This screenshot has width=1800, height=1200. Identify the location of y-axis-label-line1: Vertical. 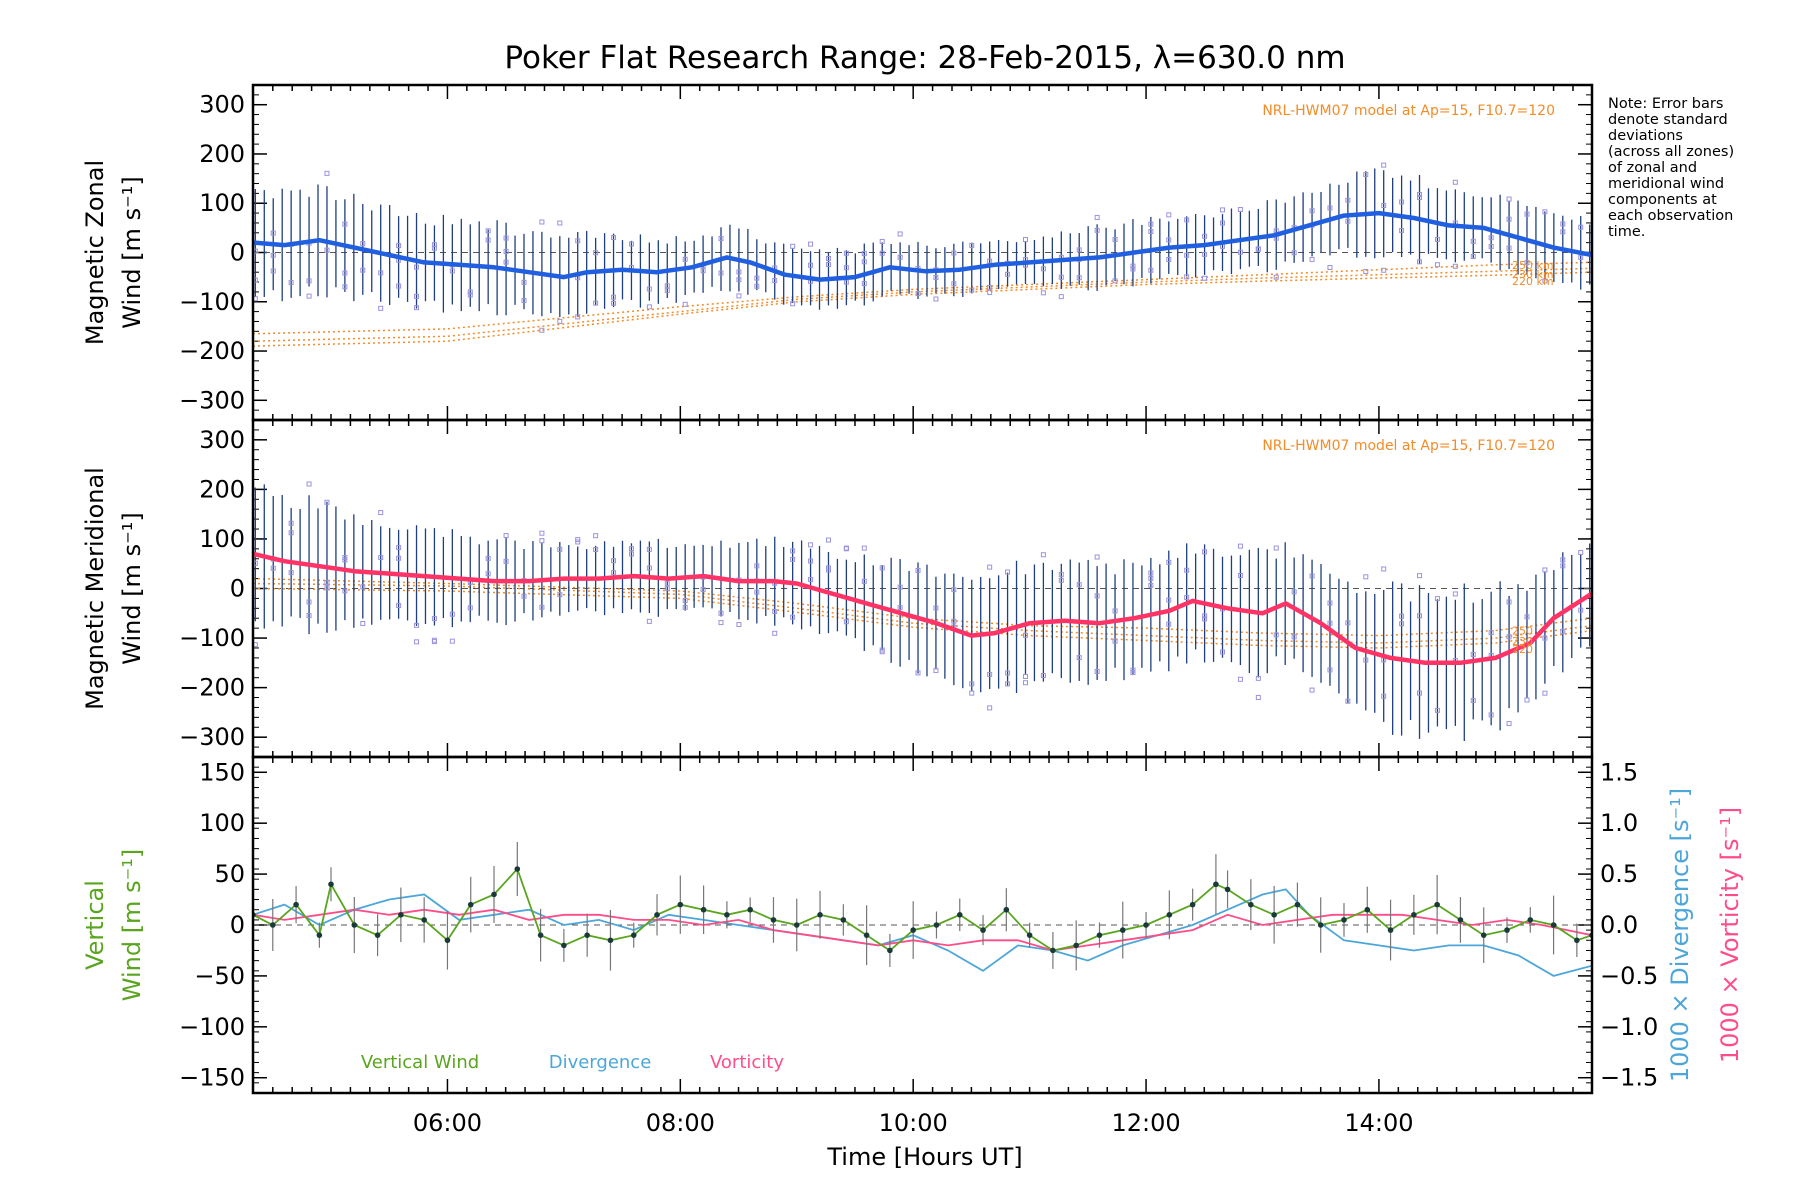
(95, 925).